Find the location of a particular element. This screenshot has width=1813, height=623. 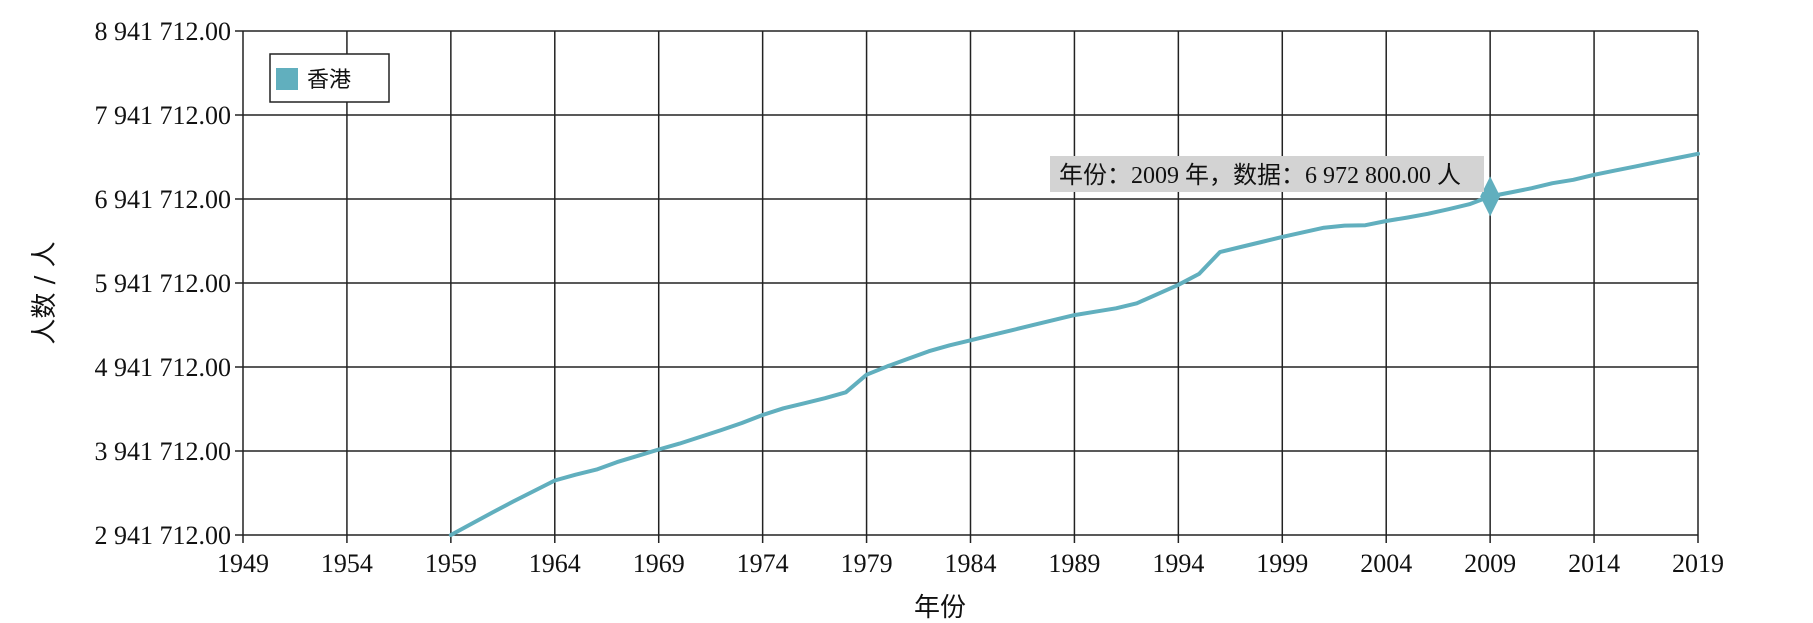

y-tick-label: 6 941 712.00 is located at coordinates (163, 199).